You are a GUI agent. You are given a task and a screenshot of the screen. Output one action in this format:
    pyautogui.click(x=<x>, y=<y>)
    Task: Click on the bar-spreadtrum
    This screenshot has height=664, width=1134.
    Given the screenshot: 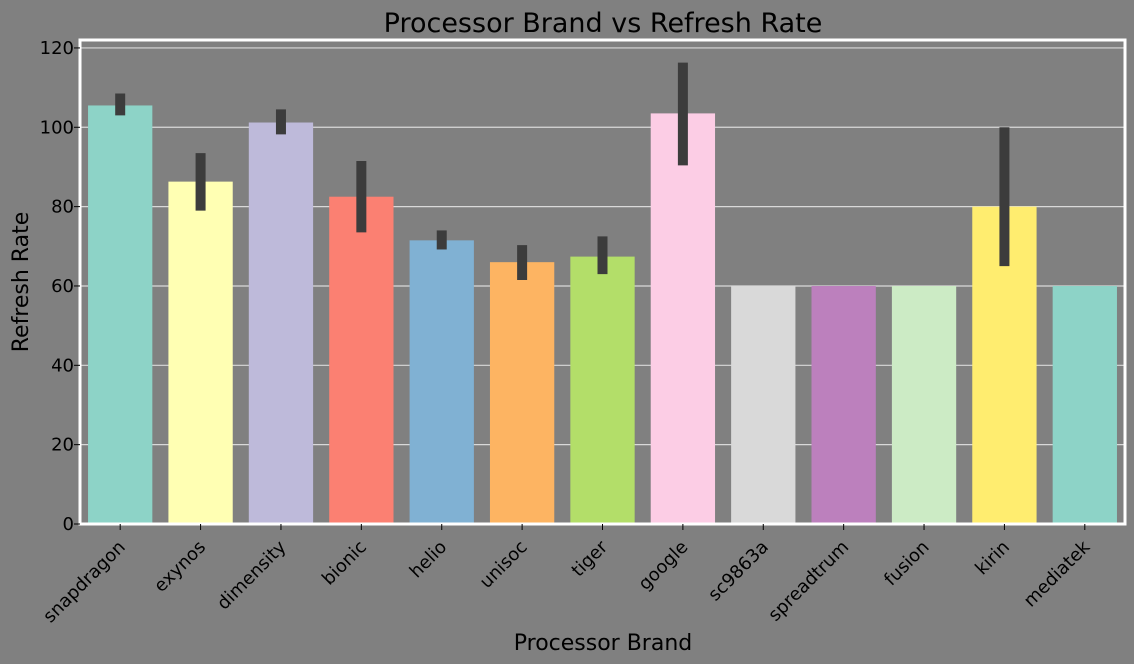 What is the action you would take?
    pyautogui.click(x=843, y=404)
    